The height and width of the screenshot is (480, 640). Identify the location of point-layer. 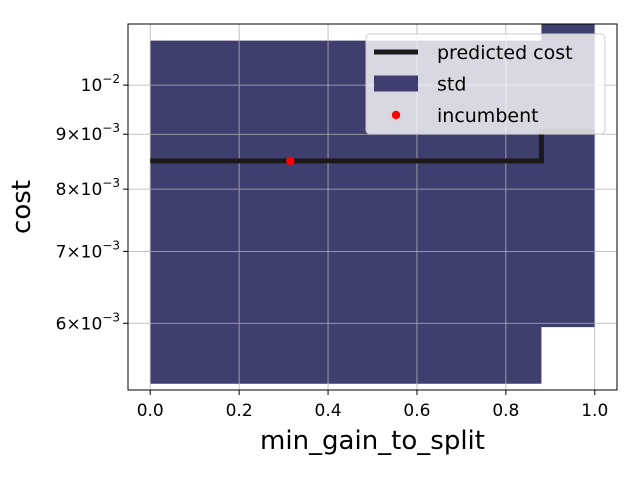
(290, 161).